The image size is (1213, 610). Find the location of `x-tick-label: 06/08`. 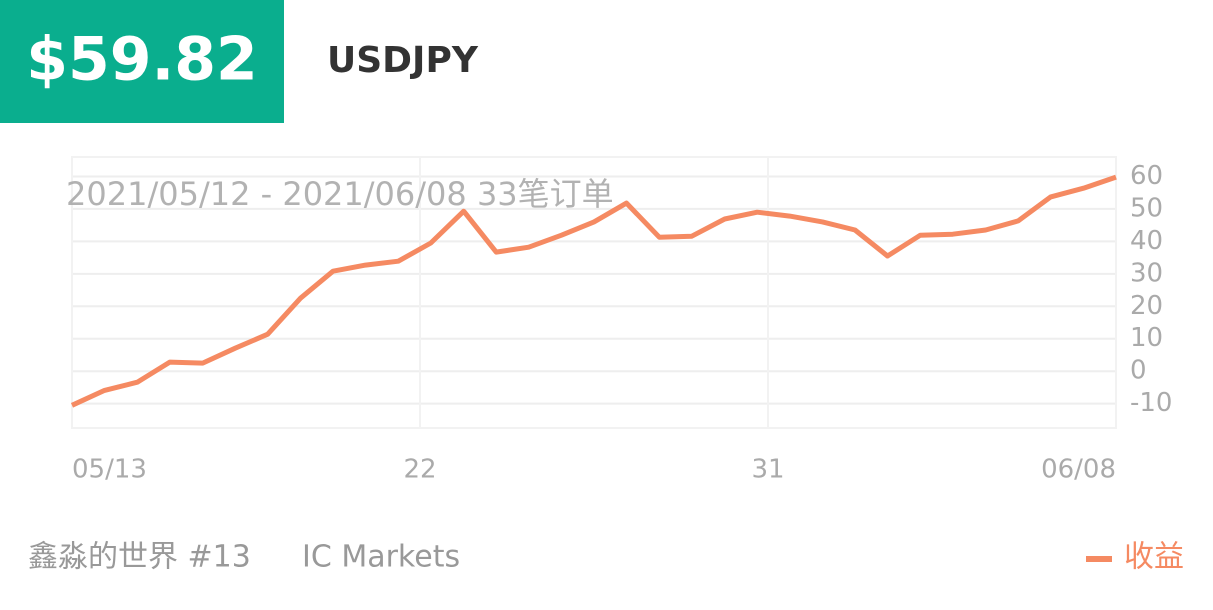

x-tick-label: 06/08 is located at coordinates (1078, 470).